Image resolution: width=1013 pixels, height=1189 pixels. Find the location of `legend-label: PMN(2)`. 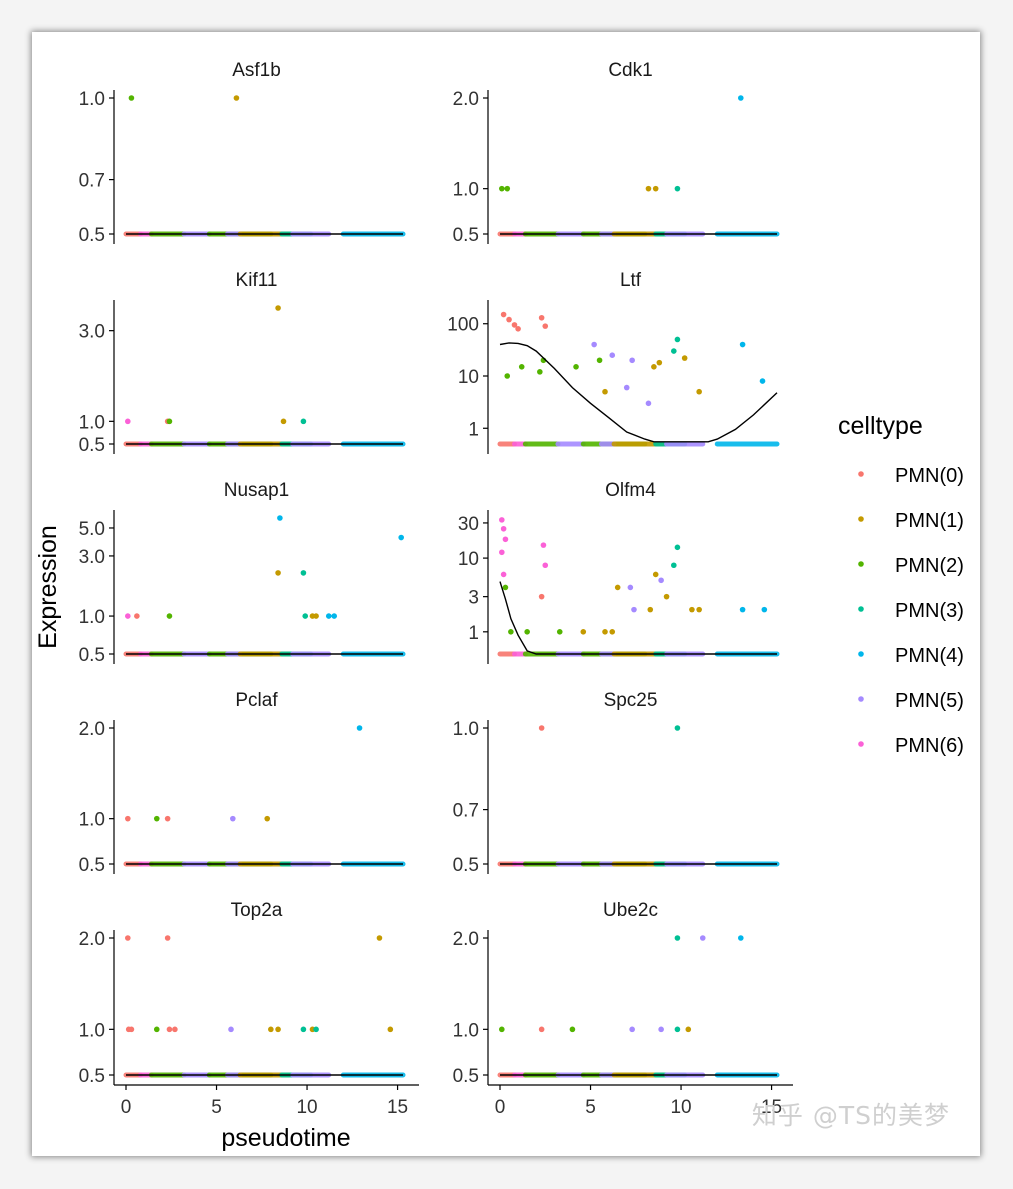

legend-label: PMN(2) is located at coordinates (929, 566).